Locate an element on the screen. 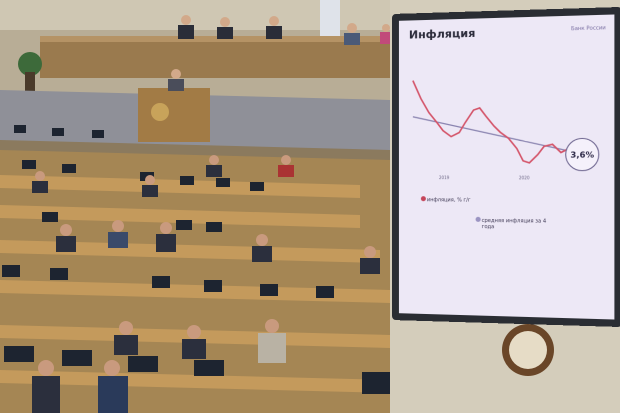 The image size is (620, 413). inflation-series-line is located at coordinates (494, 120).